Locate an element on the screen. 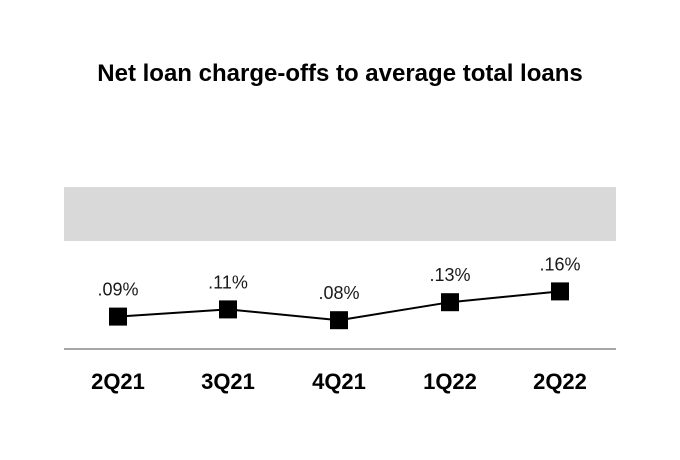  x-tick-label: 2Q22 is located at coordinates (560, 381).